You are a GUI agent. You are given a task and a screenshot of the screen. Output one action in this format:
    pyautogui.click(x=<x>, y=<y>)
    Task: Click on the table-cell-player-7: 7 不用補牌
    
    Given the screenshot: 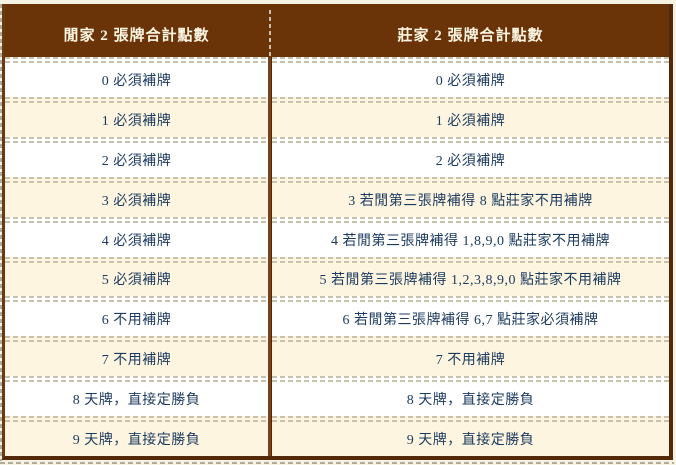 What is the action you would take?
    pyautogui.click(x=136, y=359)
    